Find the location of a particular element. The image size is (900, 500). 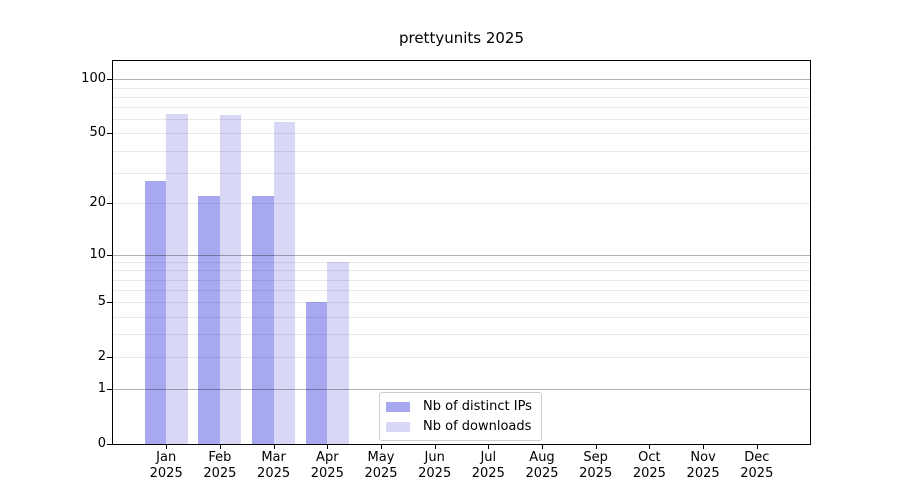

bar-downloads-feb is located at coordinates (230, 279).